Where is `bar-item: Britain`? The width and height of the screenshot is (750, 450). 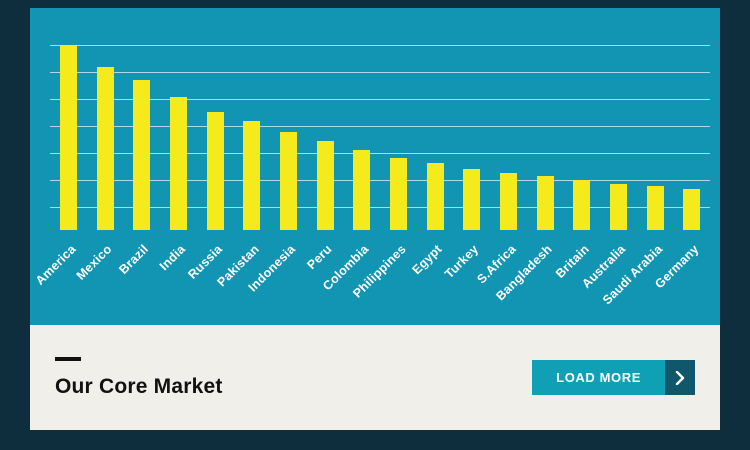
bar-item: Britain is located at coordinates (576, 163).